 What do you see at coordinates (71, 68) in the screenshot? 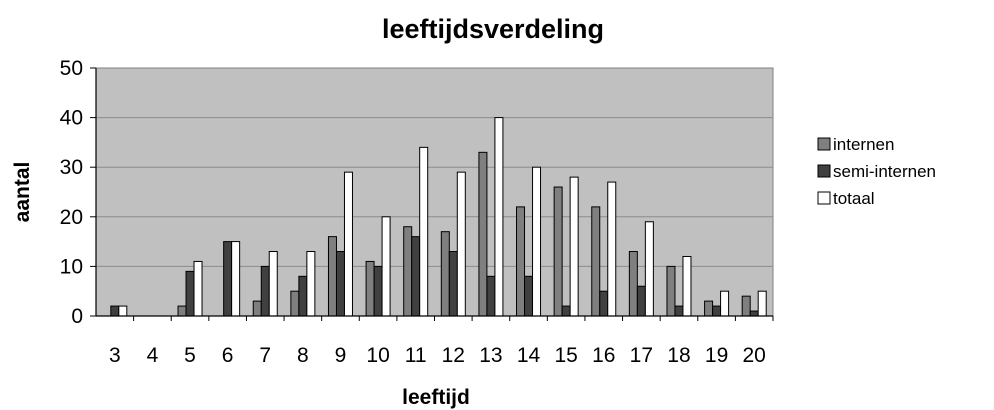
I see `y-tick-label: 50` at bounding box center [71, 68].